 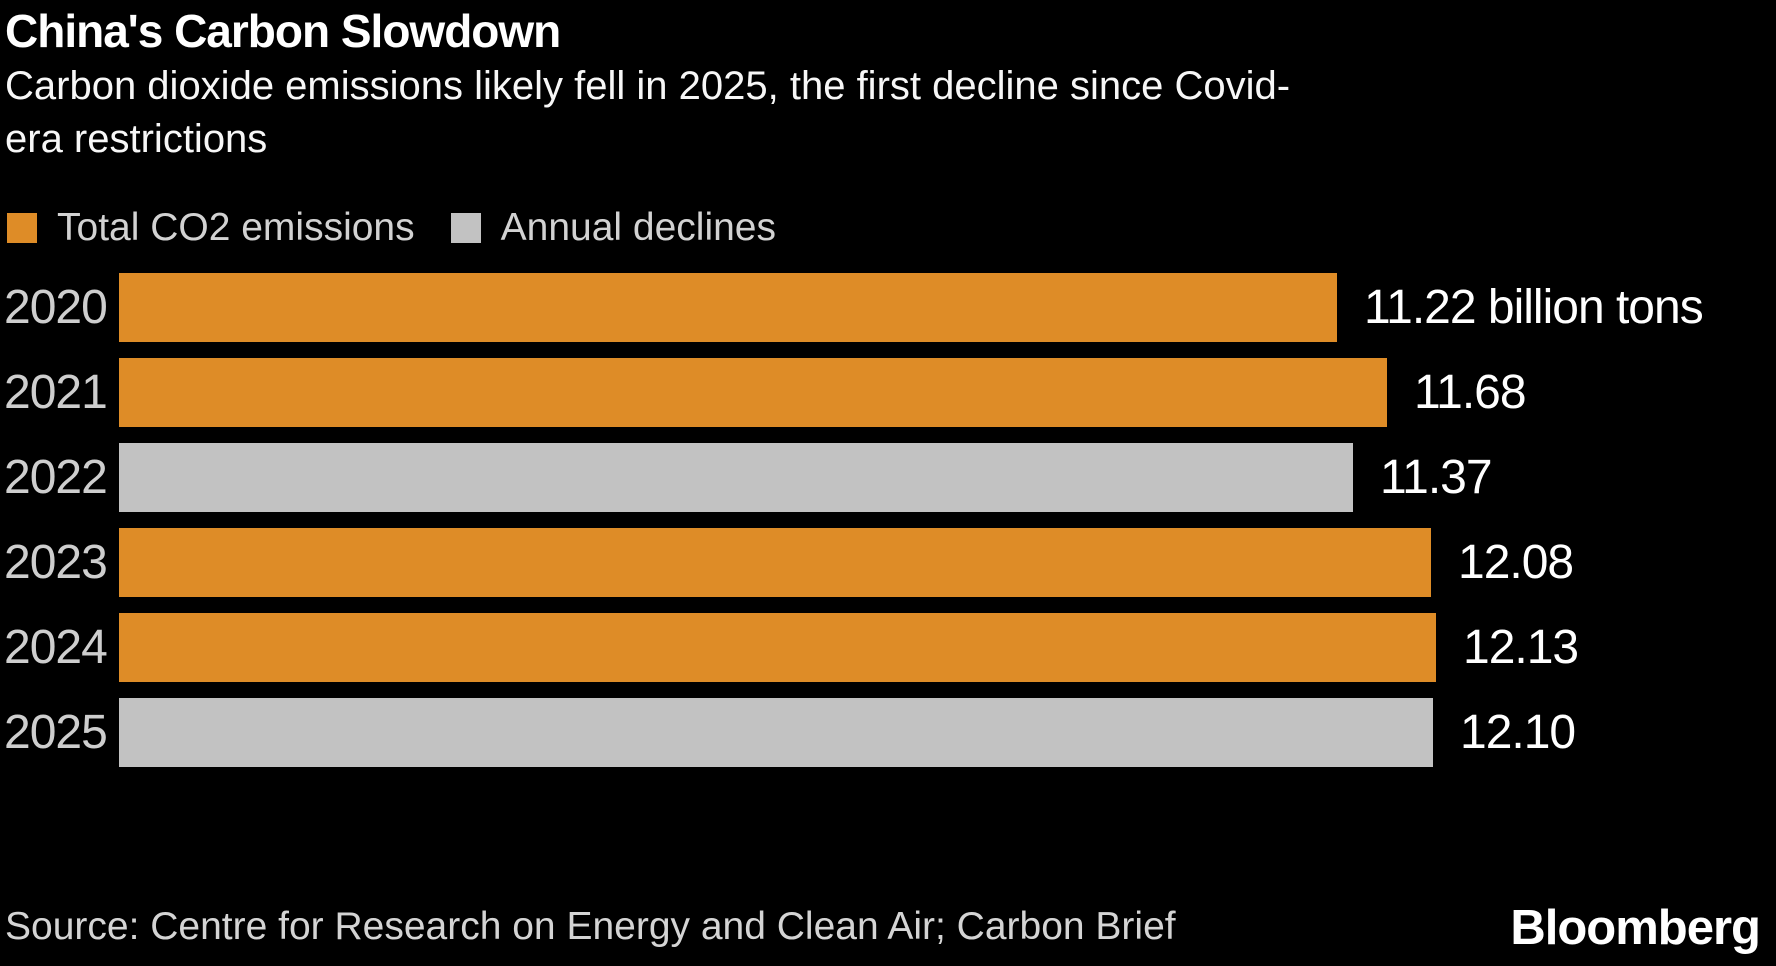 What do you see at coordinates (775, 562) in the screenshot?
I see `bar-2023` at bounding box center [775, 562].